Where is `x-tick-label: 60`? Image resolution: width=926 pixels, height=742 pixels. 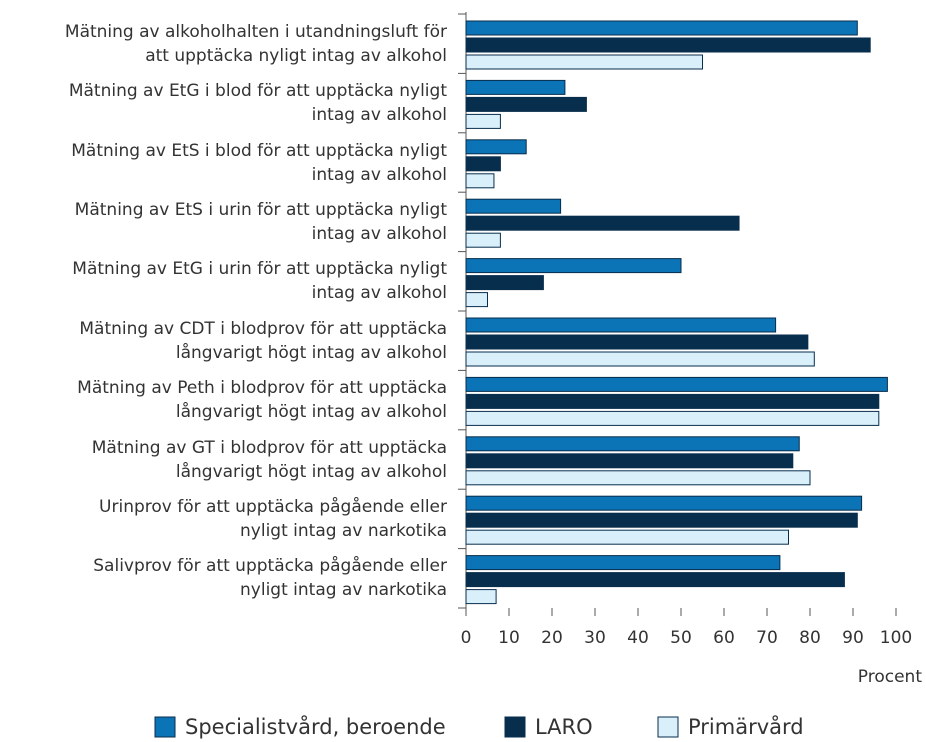 x-tick-label: 60 is located at coordinates (724, 638).